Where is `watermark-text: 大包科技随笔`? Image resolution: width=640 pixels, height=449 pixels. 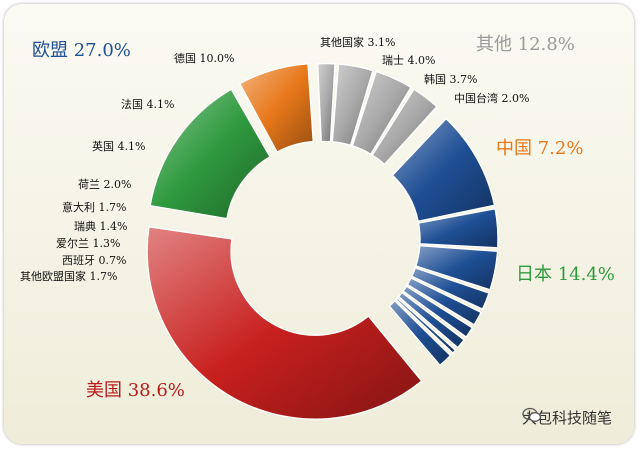
watermark-text: 大包科技随笔 is located at coordinates (566, 418).